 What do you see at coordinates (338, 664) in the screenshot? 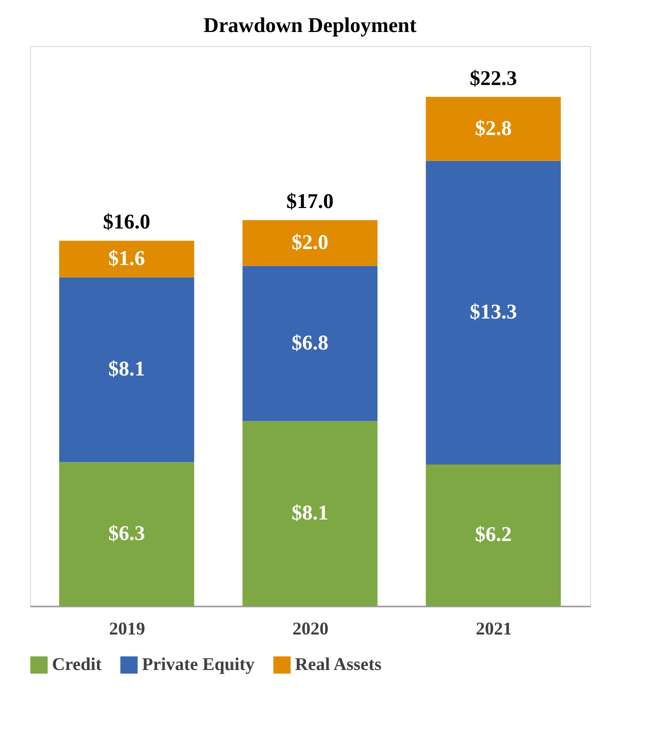
I see `legend-label: Real Assets` at bounding box center [338, 664].